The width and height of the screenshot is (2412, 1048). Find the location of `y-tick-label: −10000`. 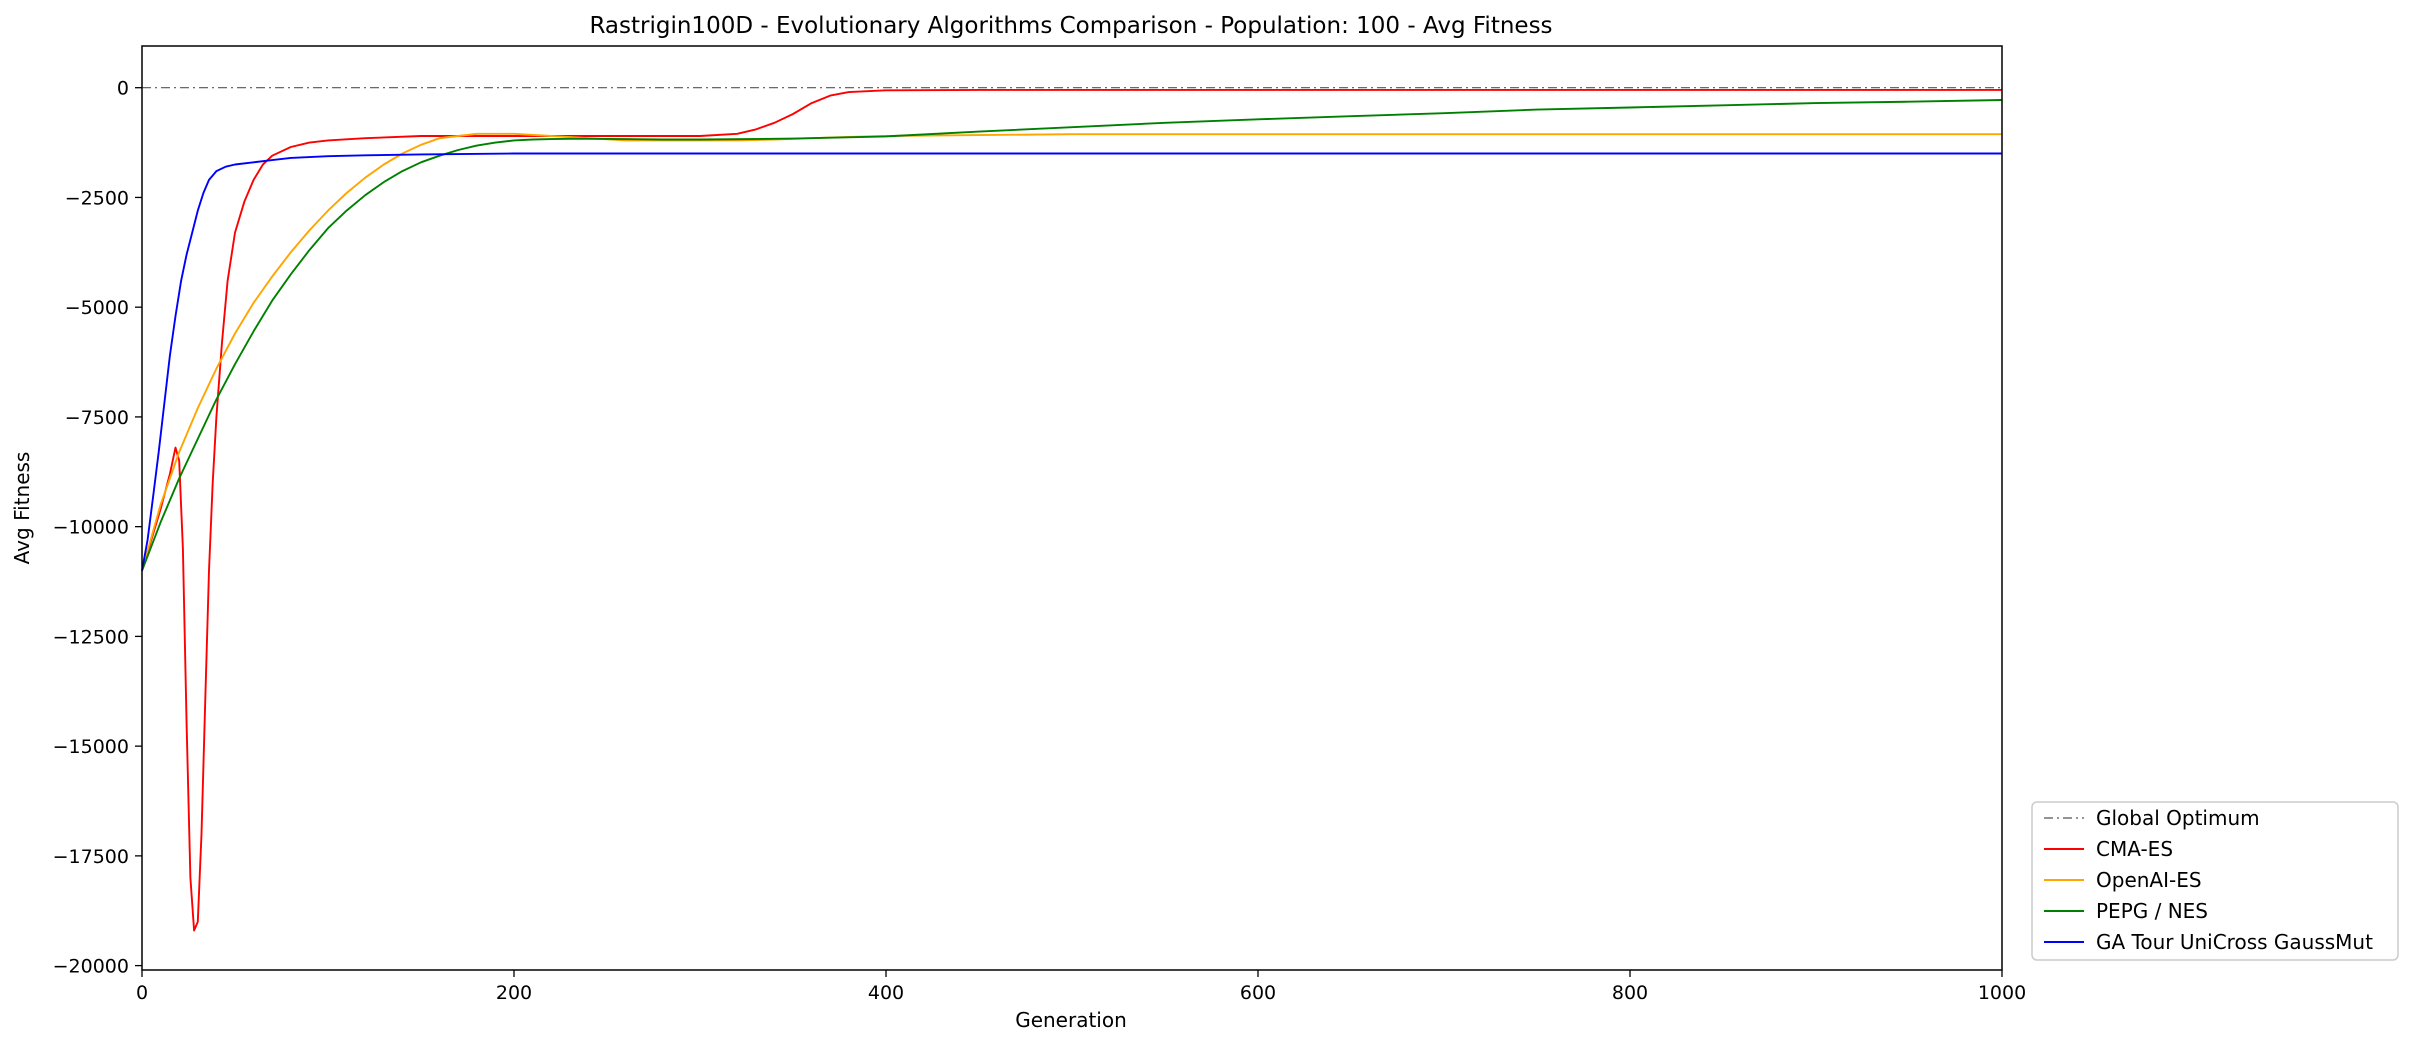

y-tick-label: −10000 is located at coordinates (91, 528).